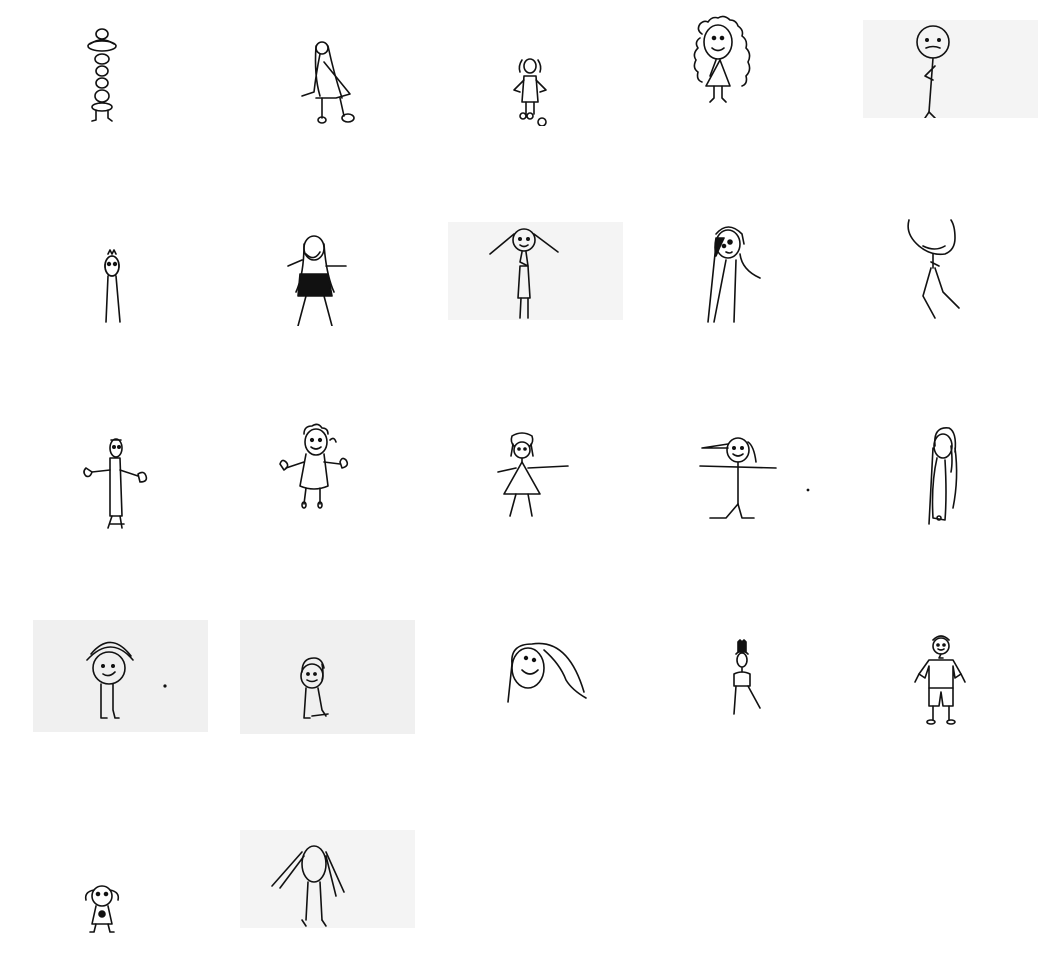 Image resolution: width=1044 pixels, height=960 pixels. What do you see at coordinates (943, 476) in the screenshot?
I see `long-hair-profile-figure-drawing` at bounding box center [943, 476].